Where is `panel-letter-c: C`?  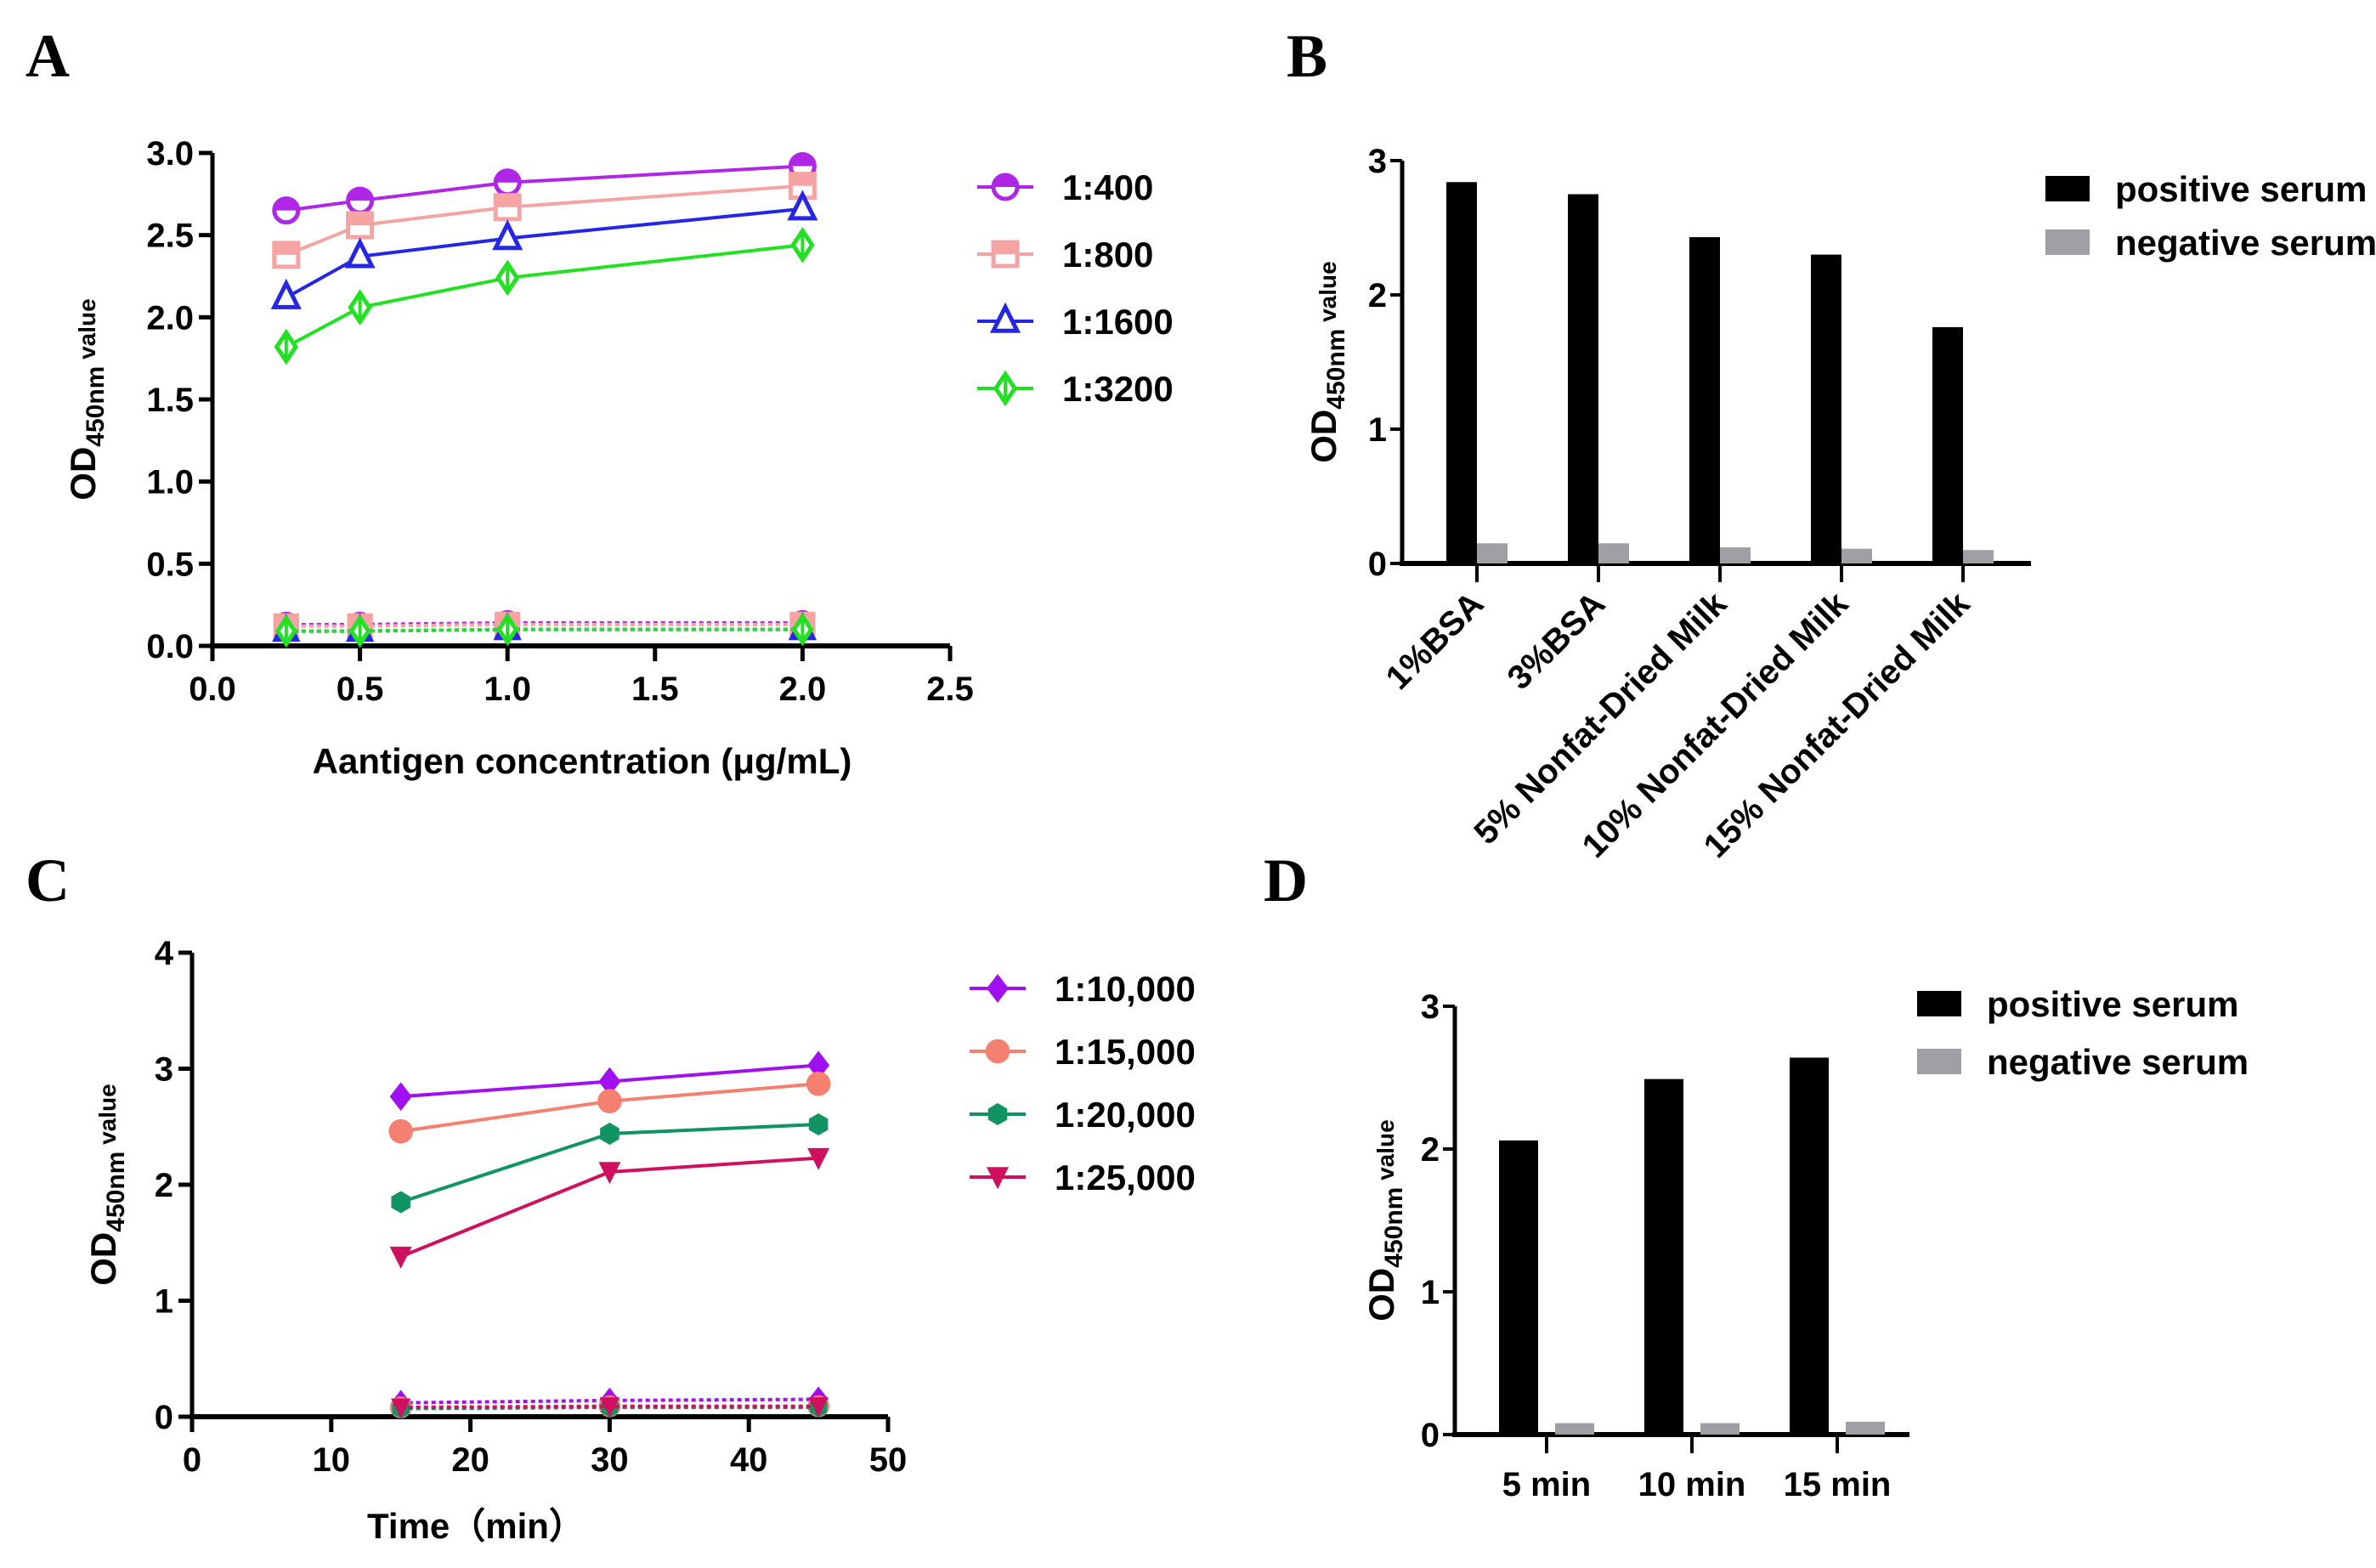
panel-letter-c: C is located at coordinates (47, 880).